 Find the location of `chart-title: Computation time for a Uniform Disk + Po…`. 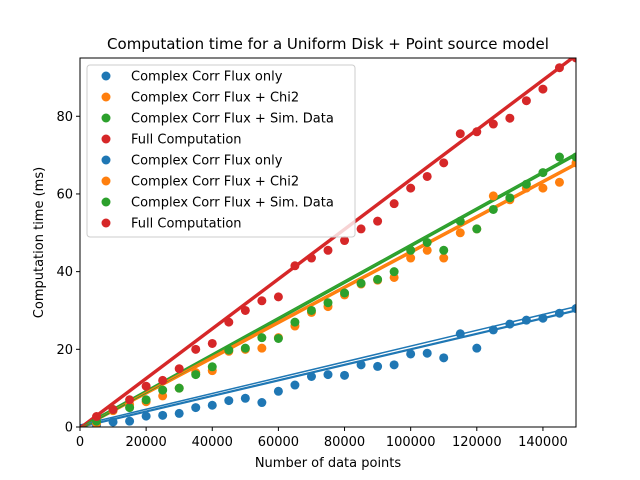

chart-title: Computation time for a Uniform Disk + Po… is located at coordinates (328, 44).